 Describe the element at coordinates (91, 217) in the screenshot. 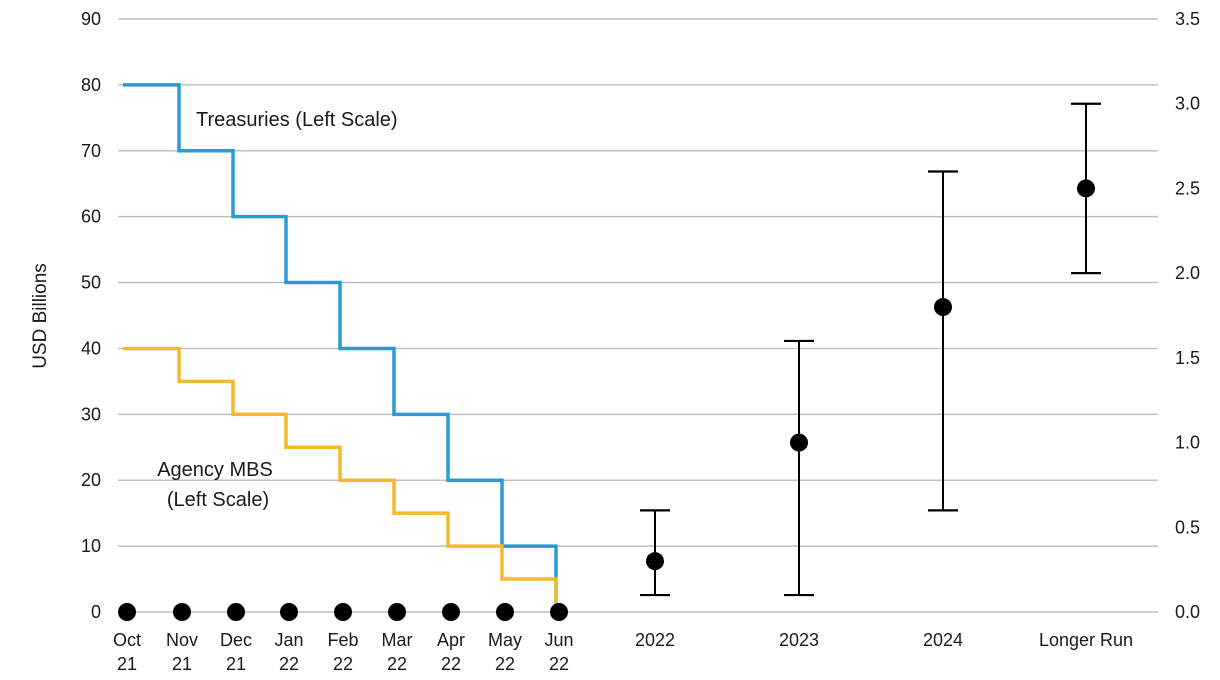

I see `left-tick-label: 60` at that location.